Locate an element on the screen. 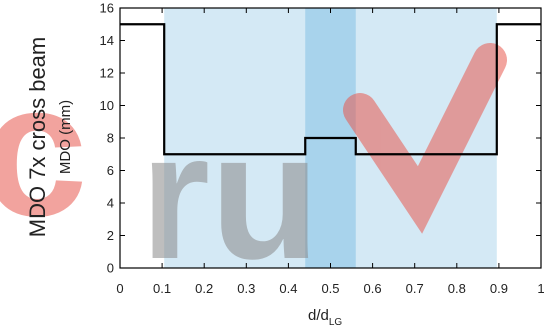 The height and width of the screenshot is (335, 555). x-axis-label-main: d/d is located at coordinates (318, 315).